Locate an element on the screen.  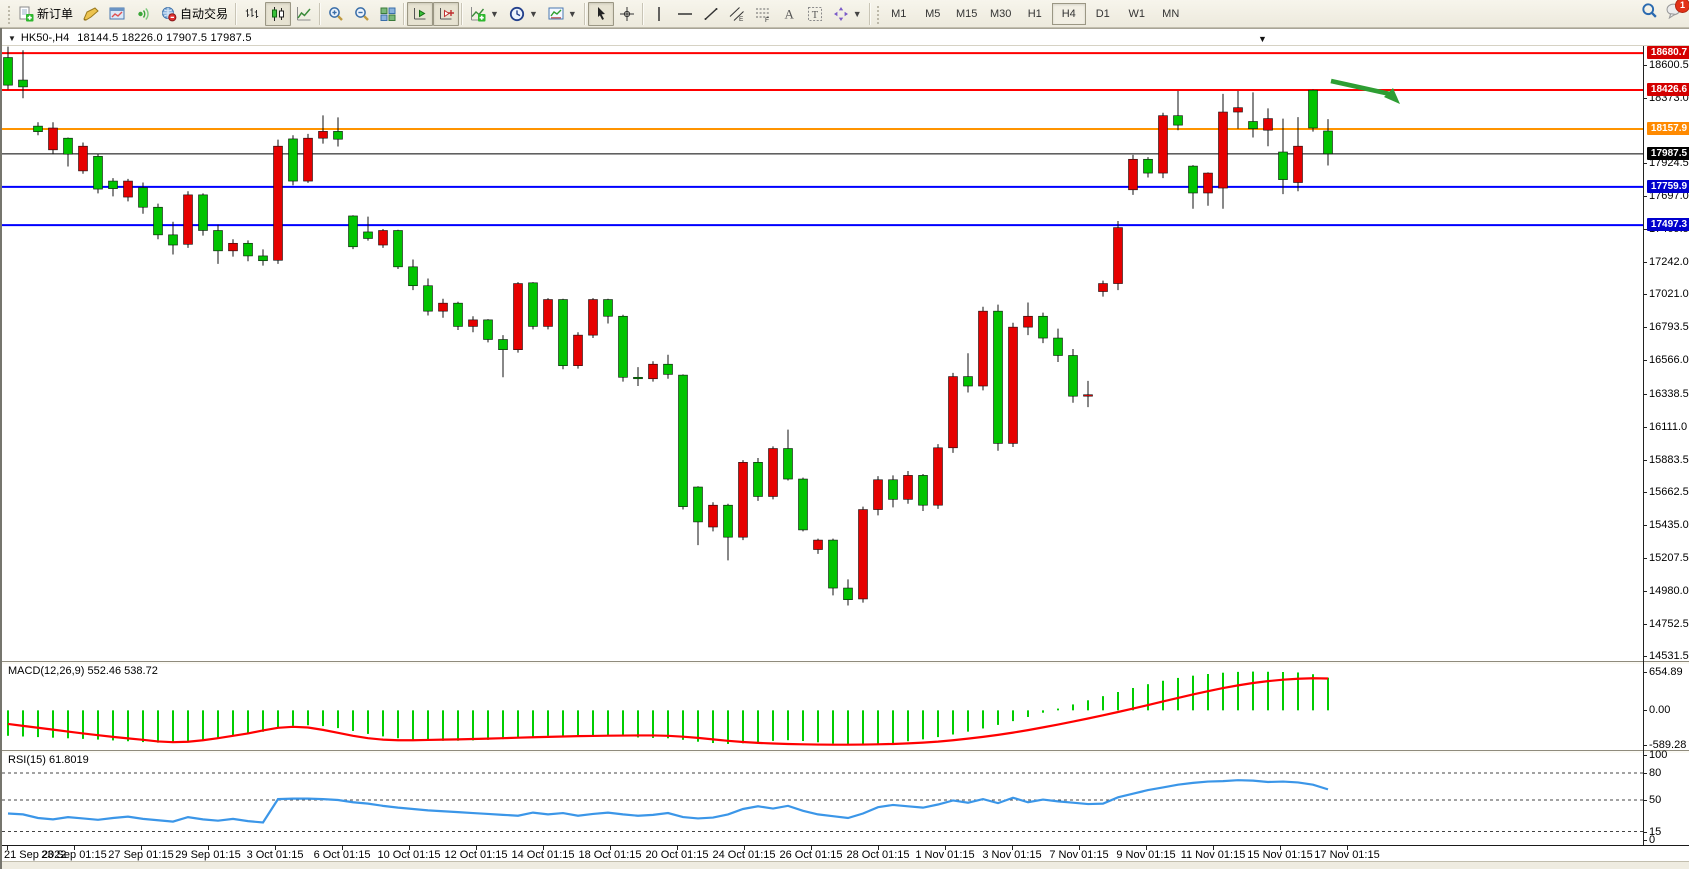
toolbar-button-templates: ▼ is located at coordinates (562, 14).